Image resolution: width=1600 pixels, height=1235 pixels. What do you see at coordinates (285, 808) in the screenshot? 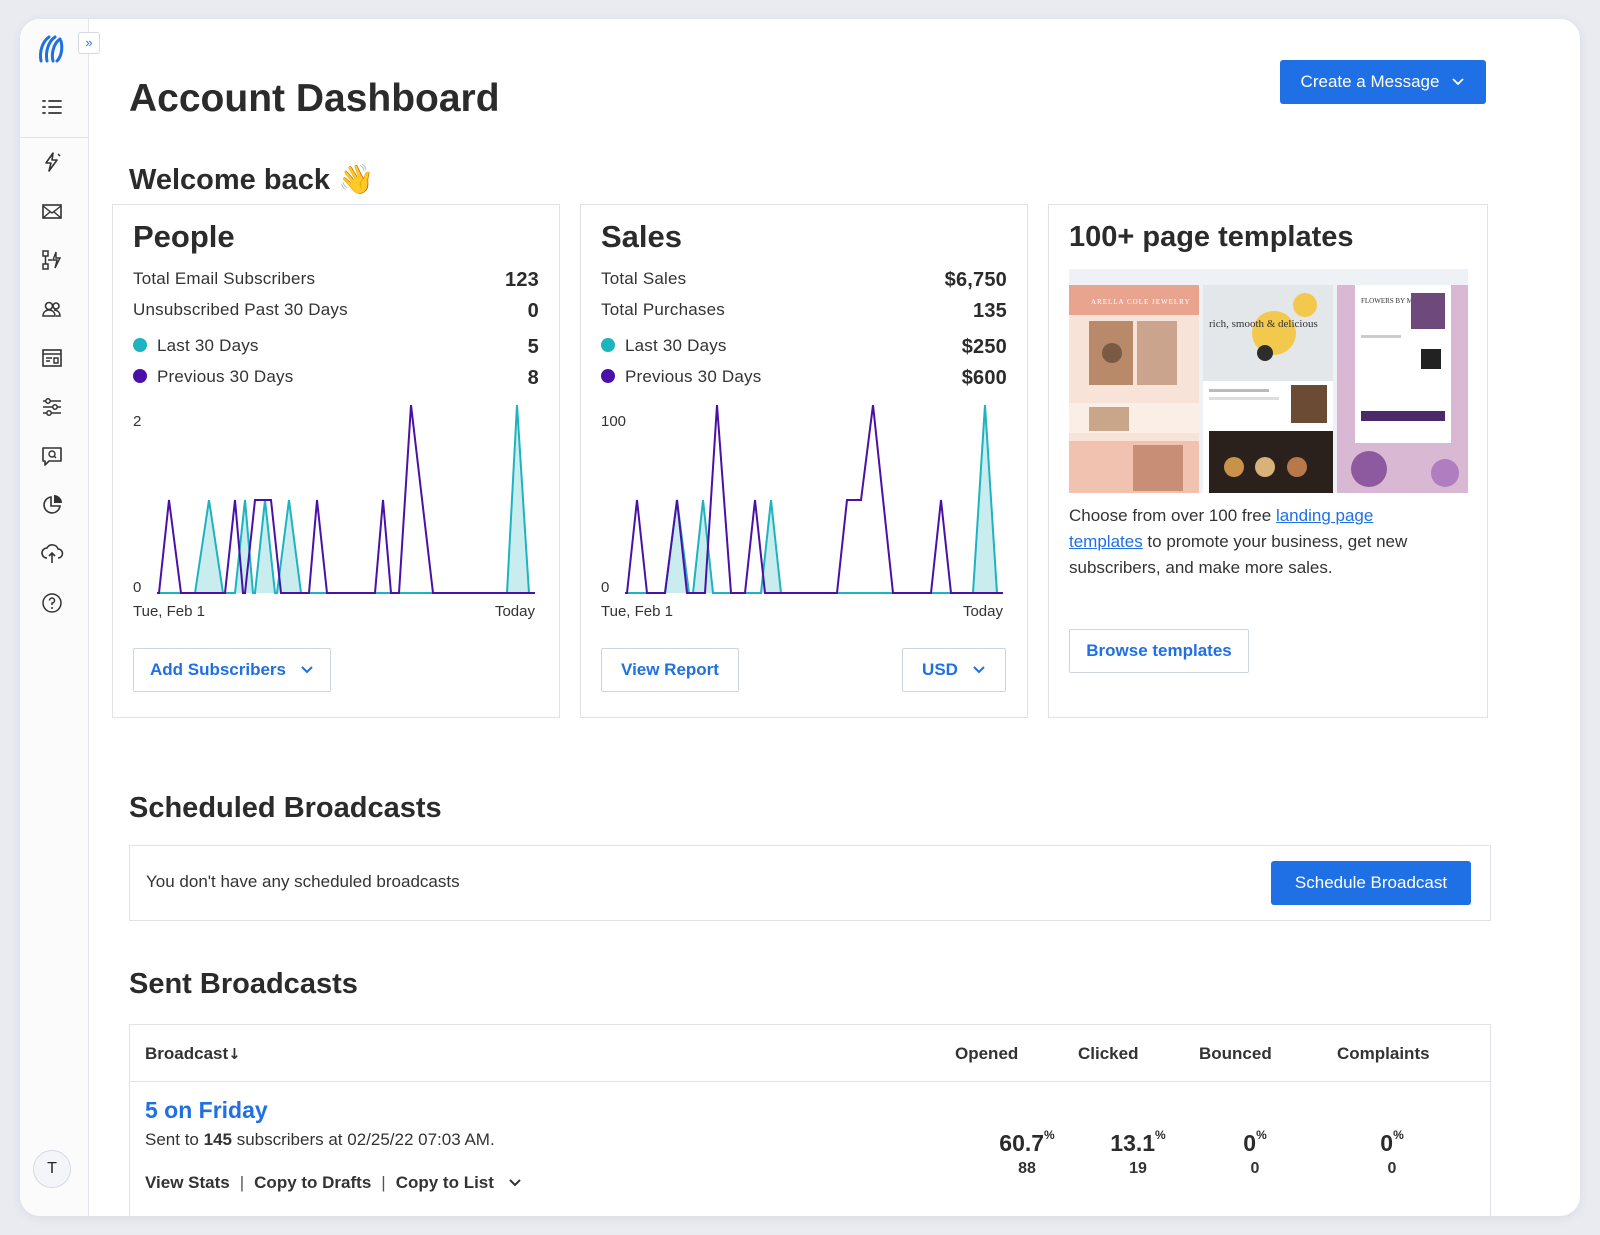
I see `scheduled-broadcasts-title: Scheduled Broadcasts` at bounding box center [285, 808].